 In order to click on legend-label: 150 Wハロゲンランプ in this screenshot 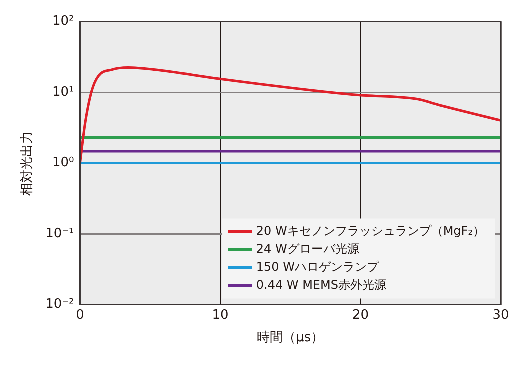, I will do `click(318, 267)`.